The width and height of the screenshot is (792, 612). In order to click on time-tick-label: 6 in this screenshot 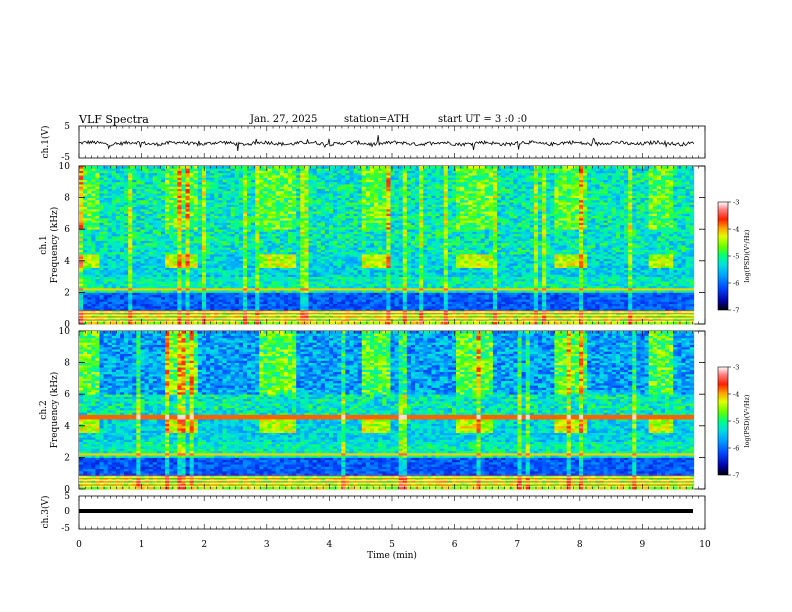, I will do `click(455, 545)`.